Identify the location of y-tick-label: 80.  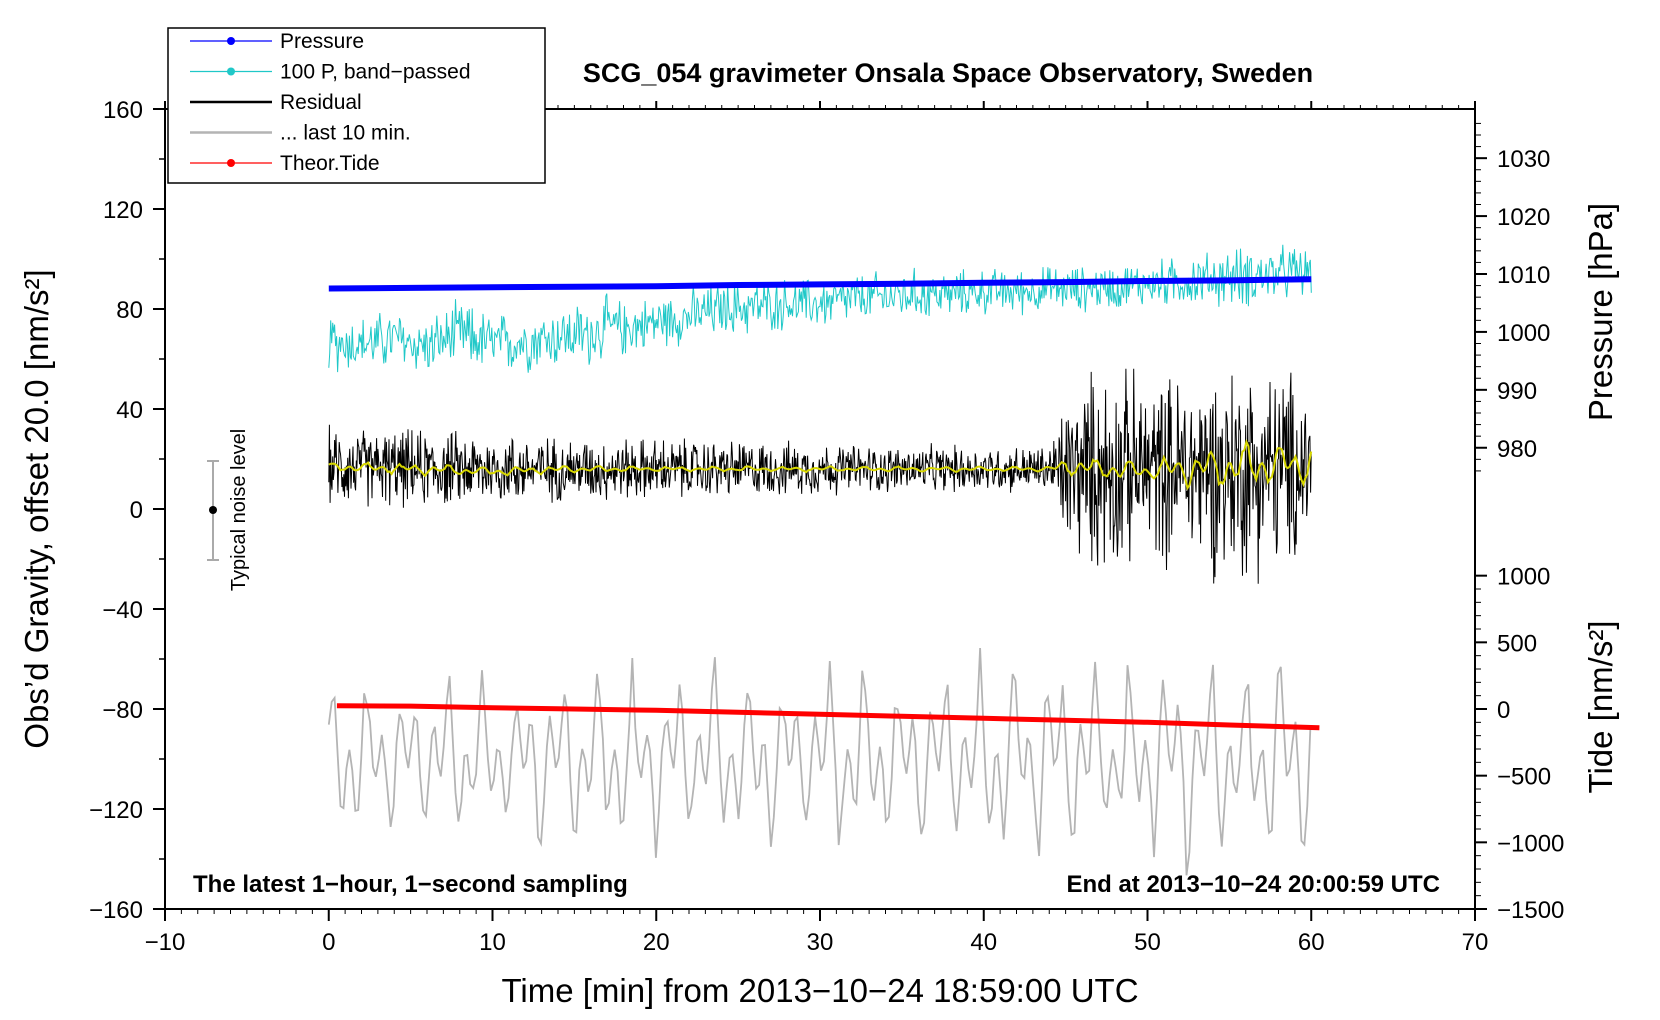
(129, 310).